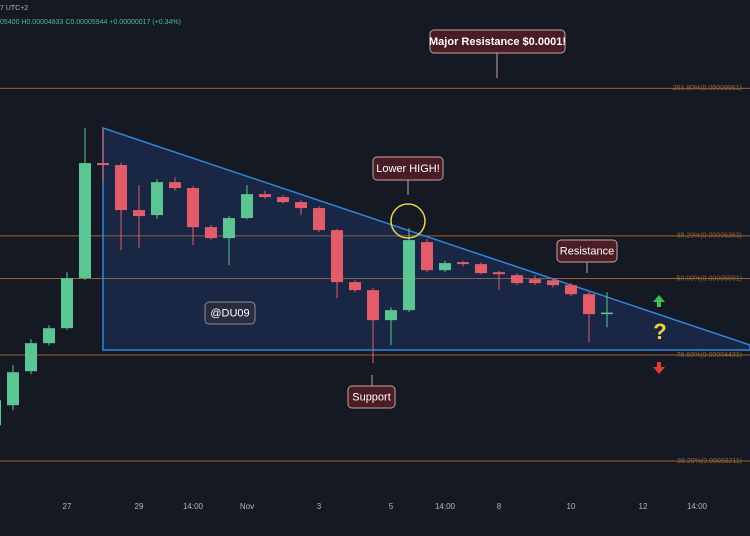 The width and height of the screenshot is (750, 536). Describe the element at coordinates (408, 221) in the screenshot. I see `highlight-circle` at that location.